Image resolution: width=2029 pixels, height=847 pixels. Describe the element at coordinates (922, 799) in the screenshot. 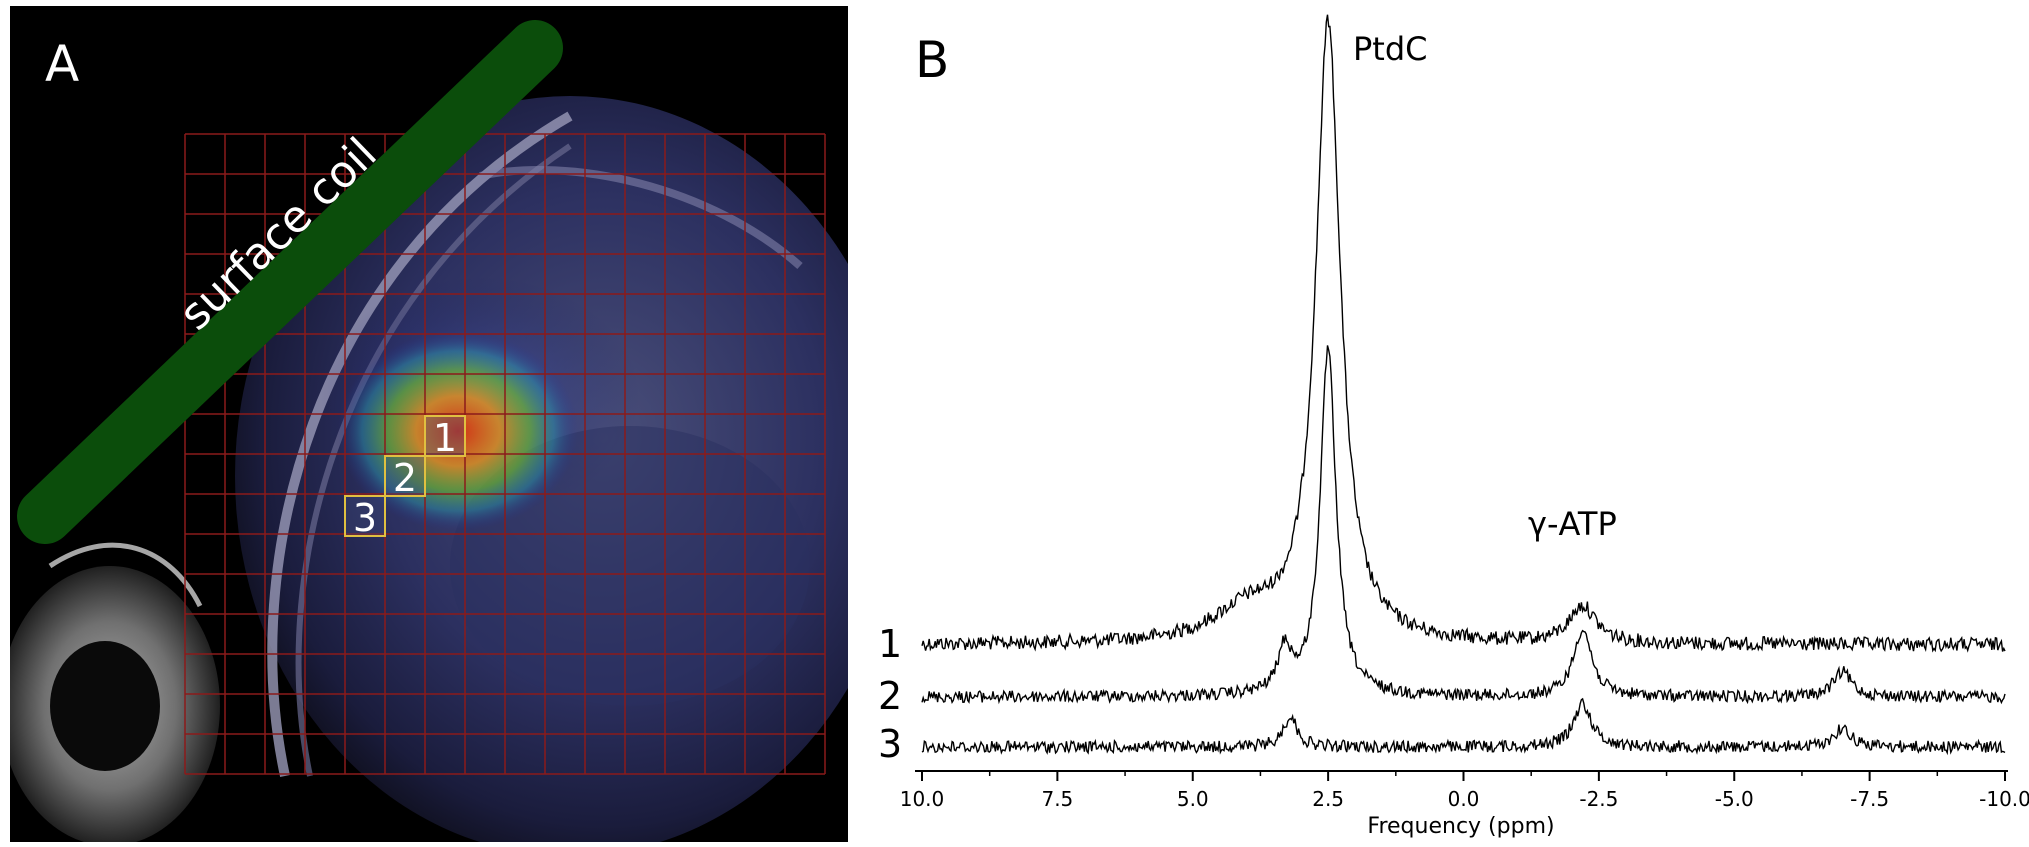

I see `x-tick-label: 10.0` at that location.